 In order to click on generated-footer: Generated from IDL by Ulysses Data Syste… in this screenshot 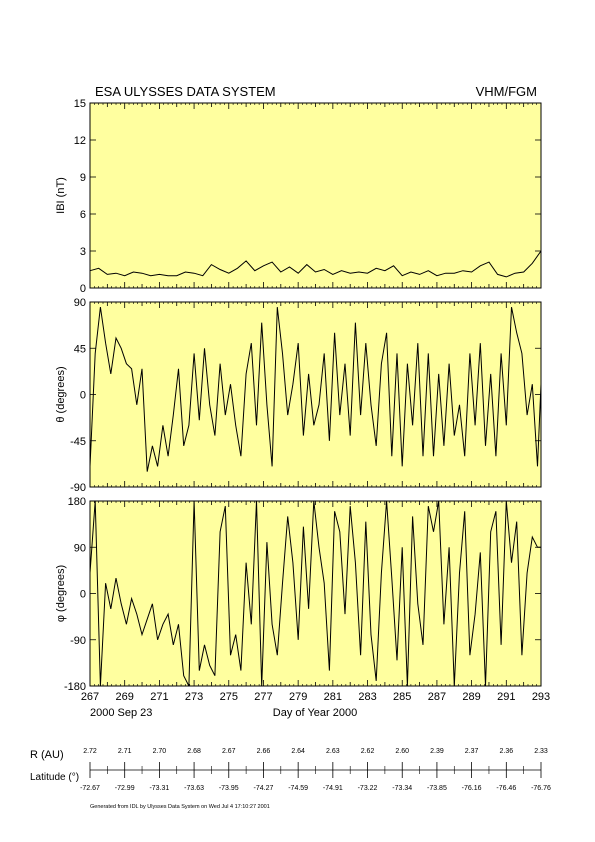, I will do `click(180, 807)`.